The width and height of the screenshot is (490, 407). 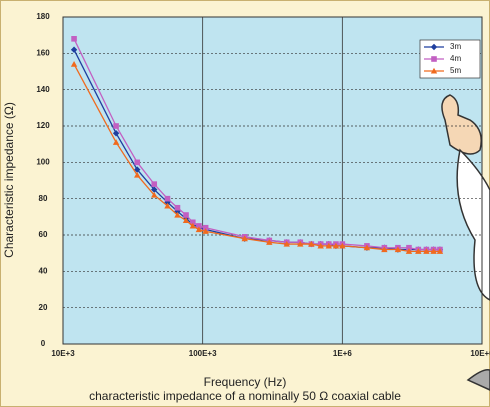 I want to click on y-axis-label: Characteristic impedance (Ω), so click(x=9, y=180).